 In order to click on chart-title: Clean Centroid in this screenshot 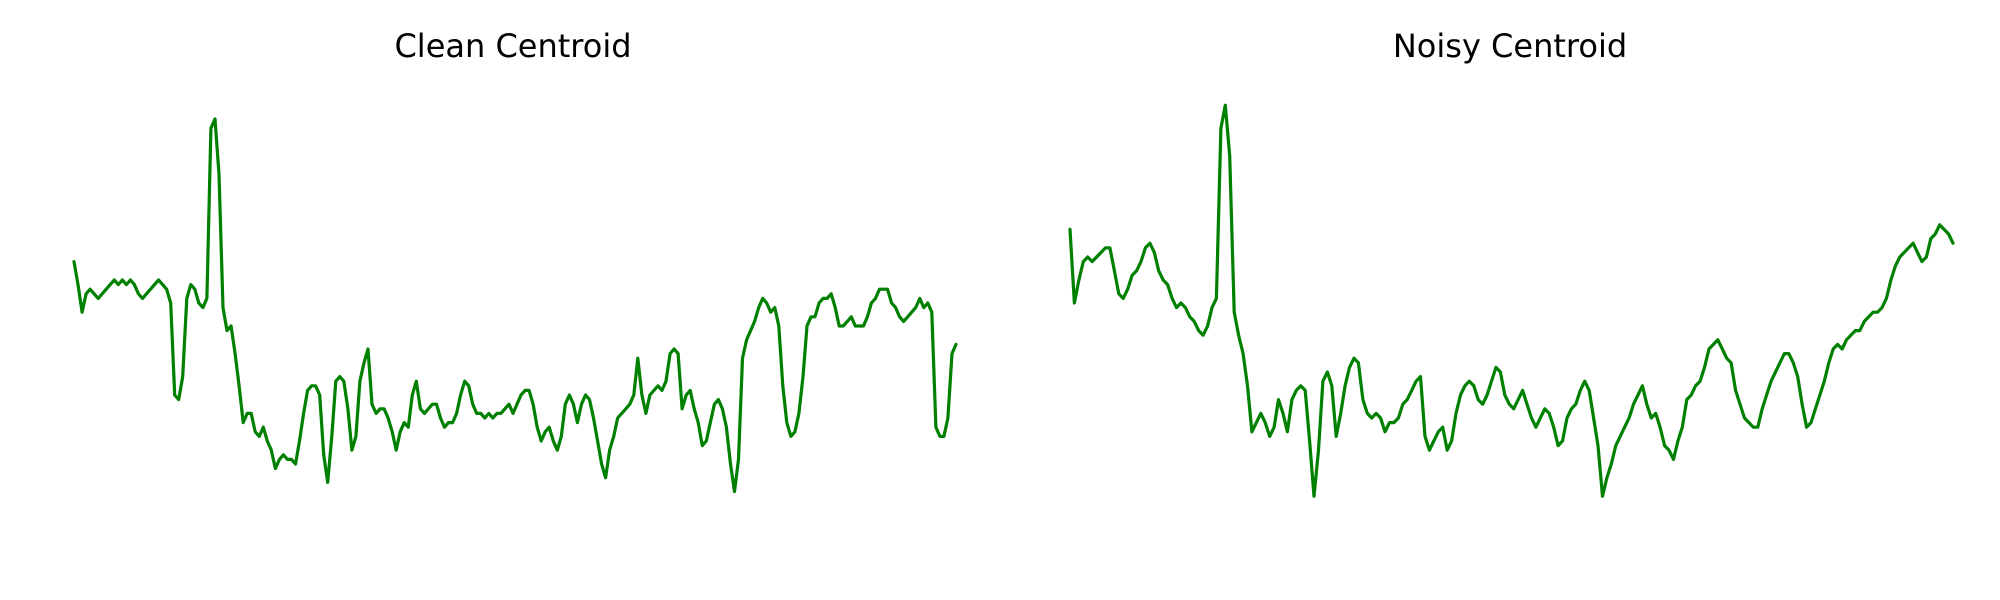, I will do `click(512, 46)`.